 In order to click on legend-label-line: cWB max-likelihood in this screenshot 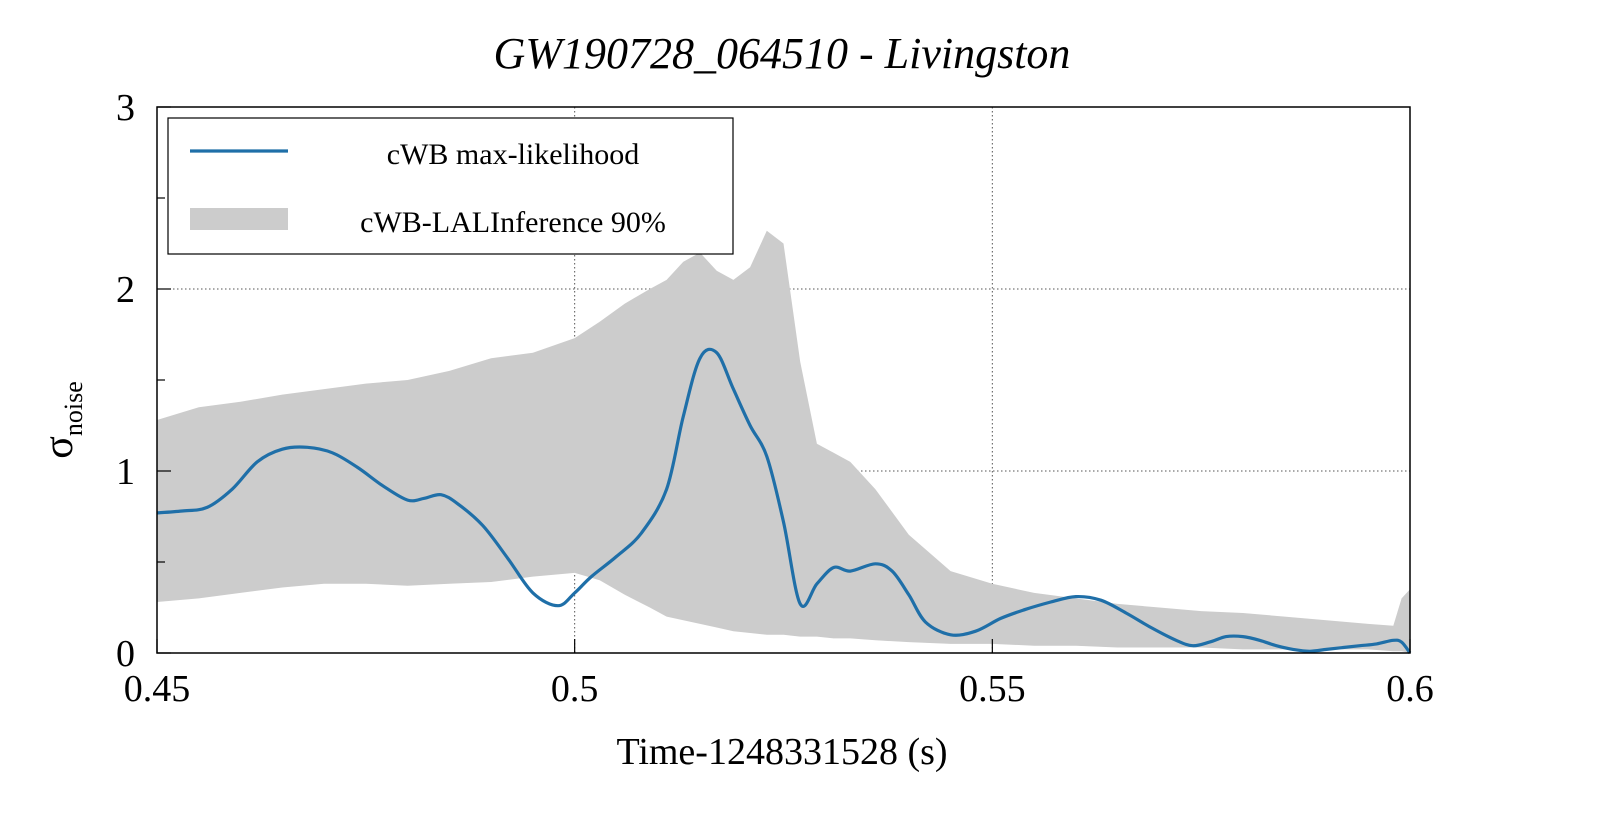, I will do `click(513, 154)`.